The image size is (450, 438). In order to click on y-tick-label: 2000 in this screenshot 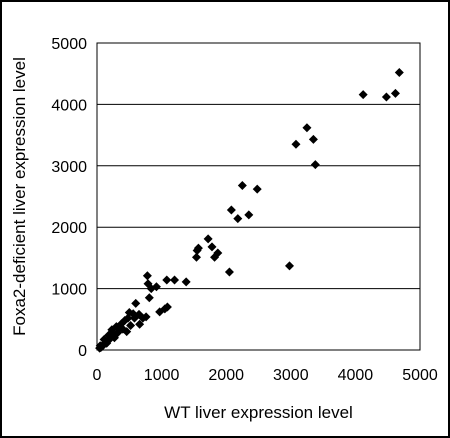, I will do `click(69, 228)`.